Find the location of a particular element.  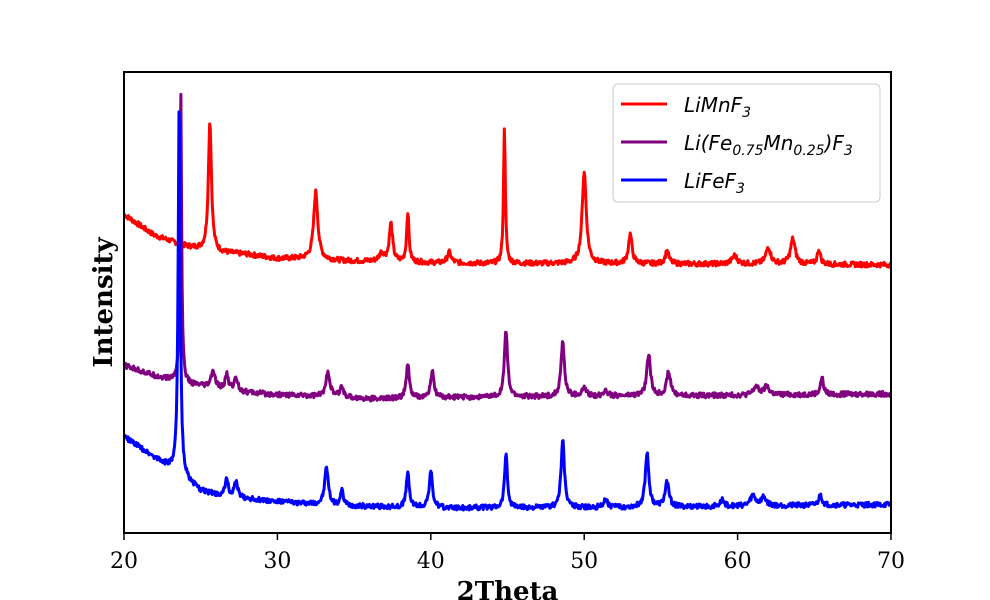

x-tick-label: 30 is located at coordinates (277, 561).